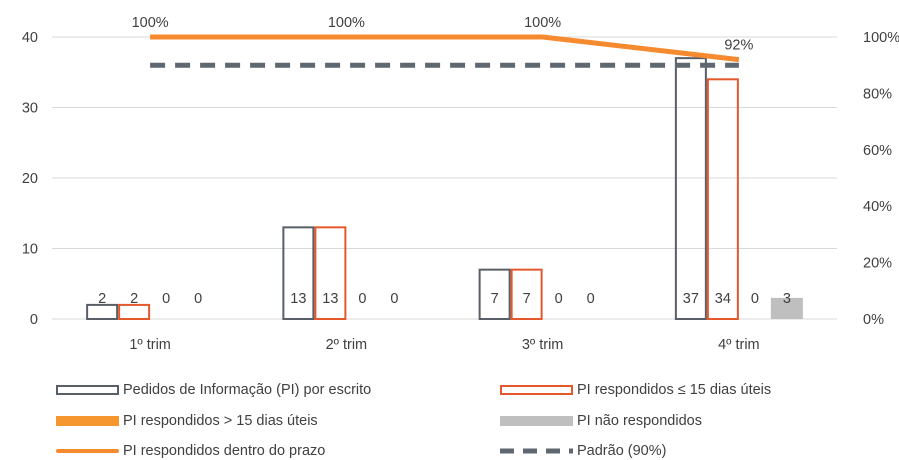 This screenshot has height=460, width=899. Describe the element at coordinates (87, 451) in the screenshot. I see `legend-symbol-line-orange` at that location.